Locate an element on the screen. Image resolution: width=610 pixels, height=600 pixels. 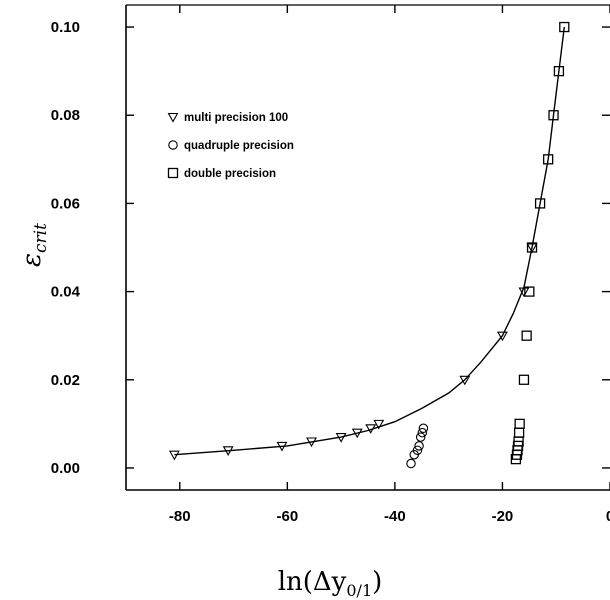
x-tick-label: -20 is located at coordinates (503, 516).